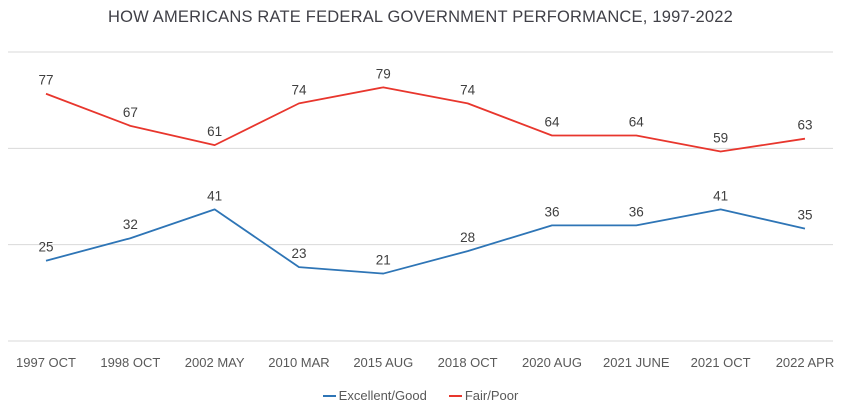 This screenshot has width=841, height=412. Describe the element at coordinates (636, 362) in the screenshot. I see `x-axis-label: 2021 JUNE` at that location.